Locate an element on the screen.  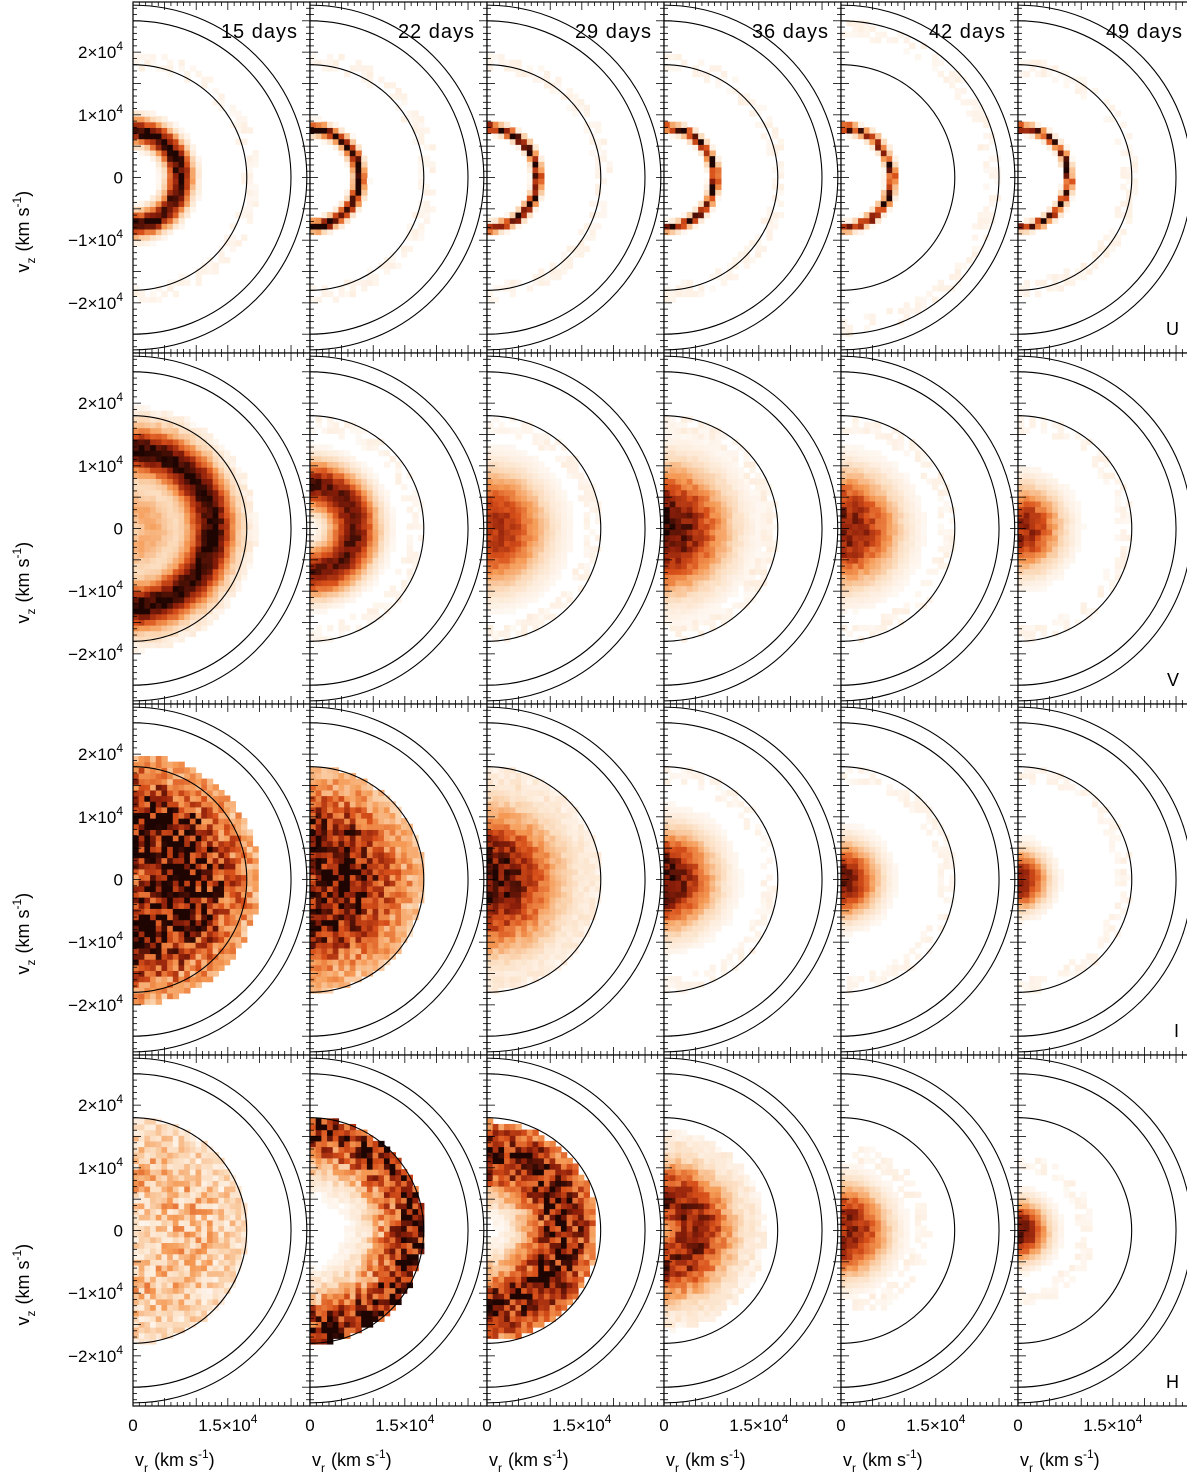
heatmap-V-22-days is located at coordinates (367, 529).